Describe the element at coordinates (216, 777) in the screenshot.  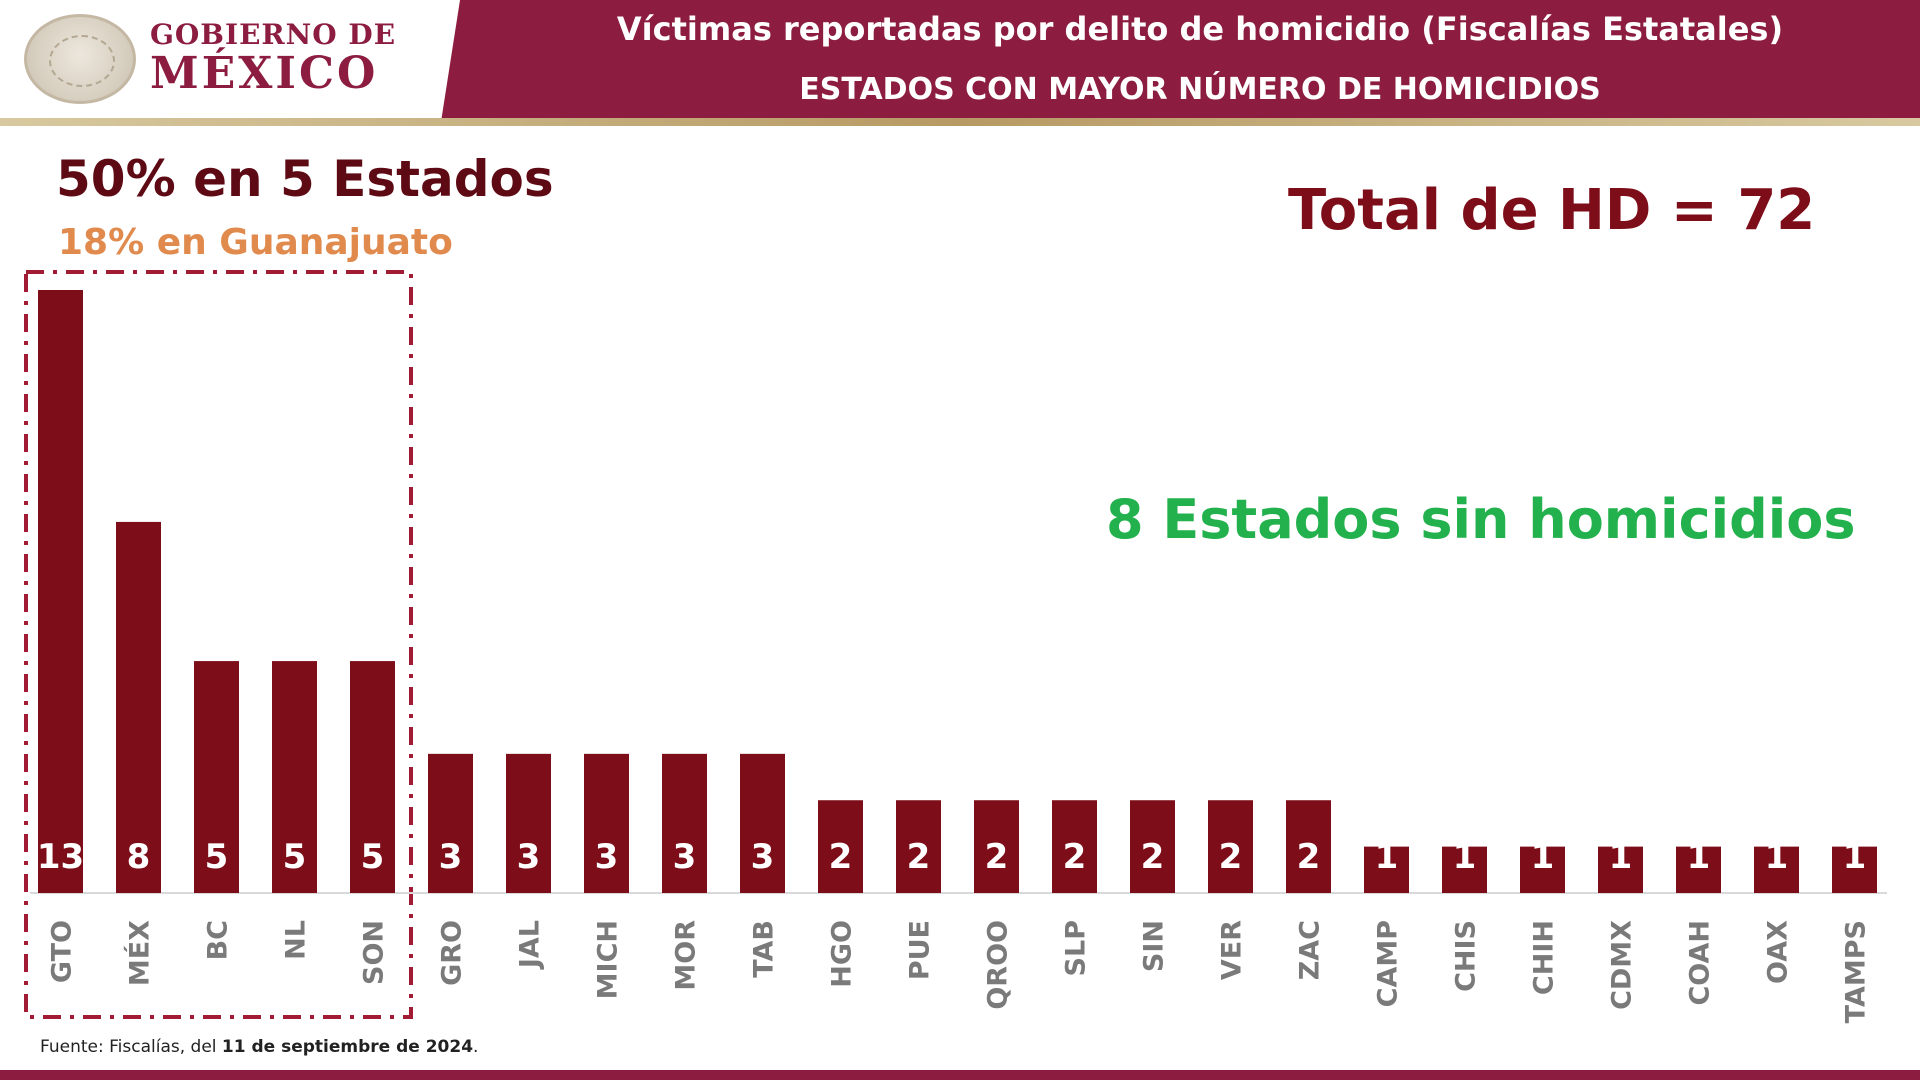
I see `bar-bc` at that location.